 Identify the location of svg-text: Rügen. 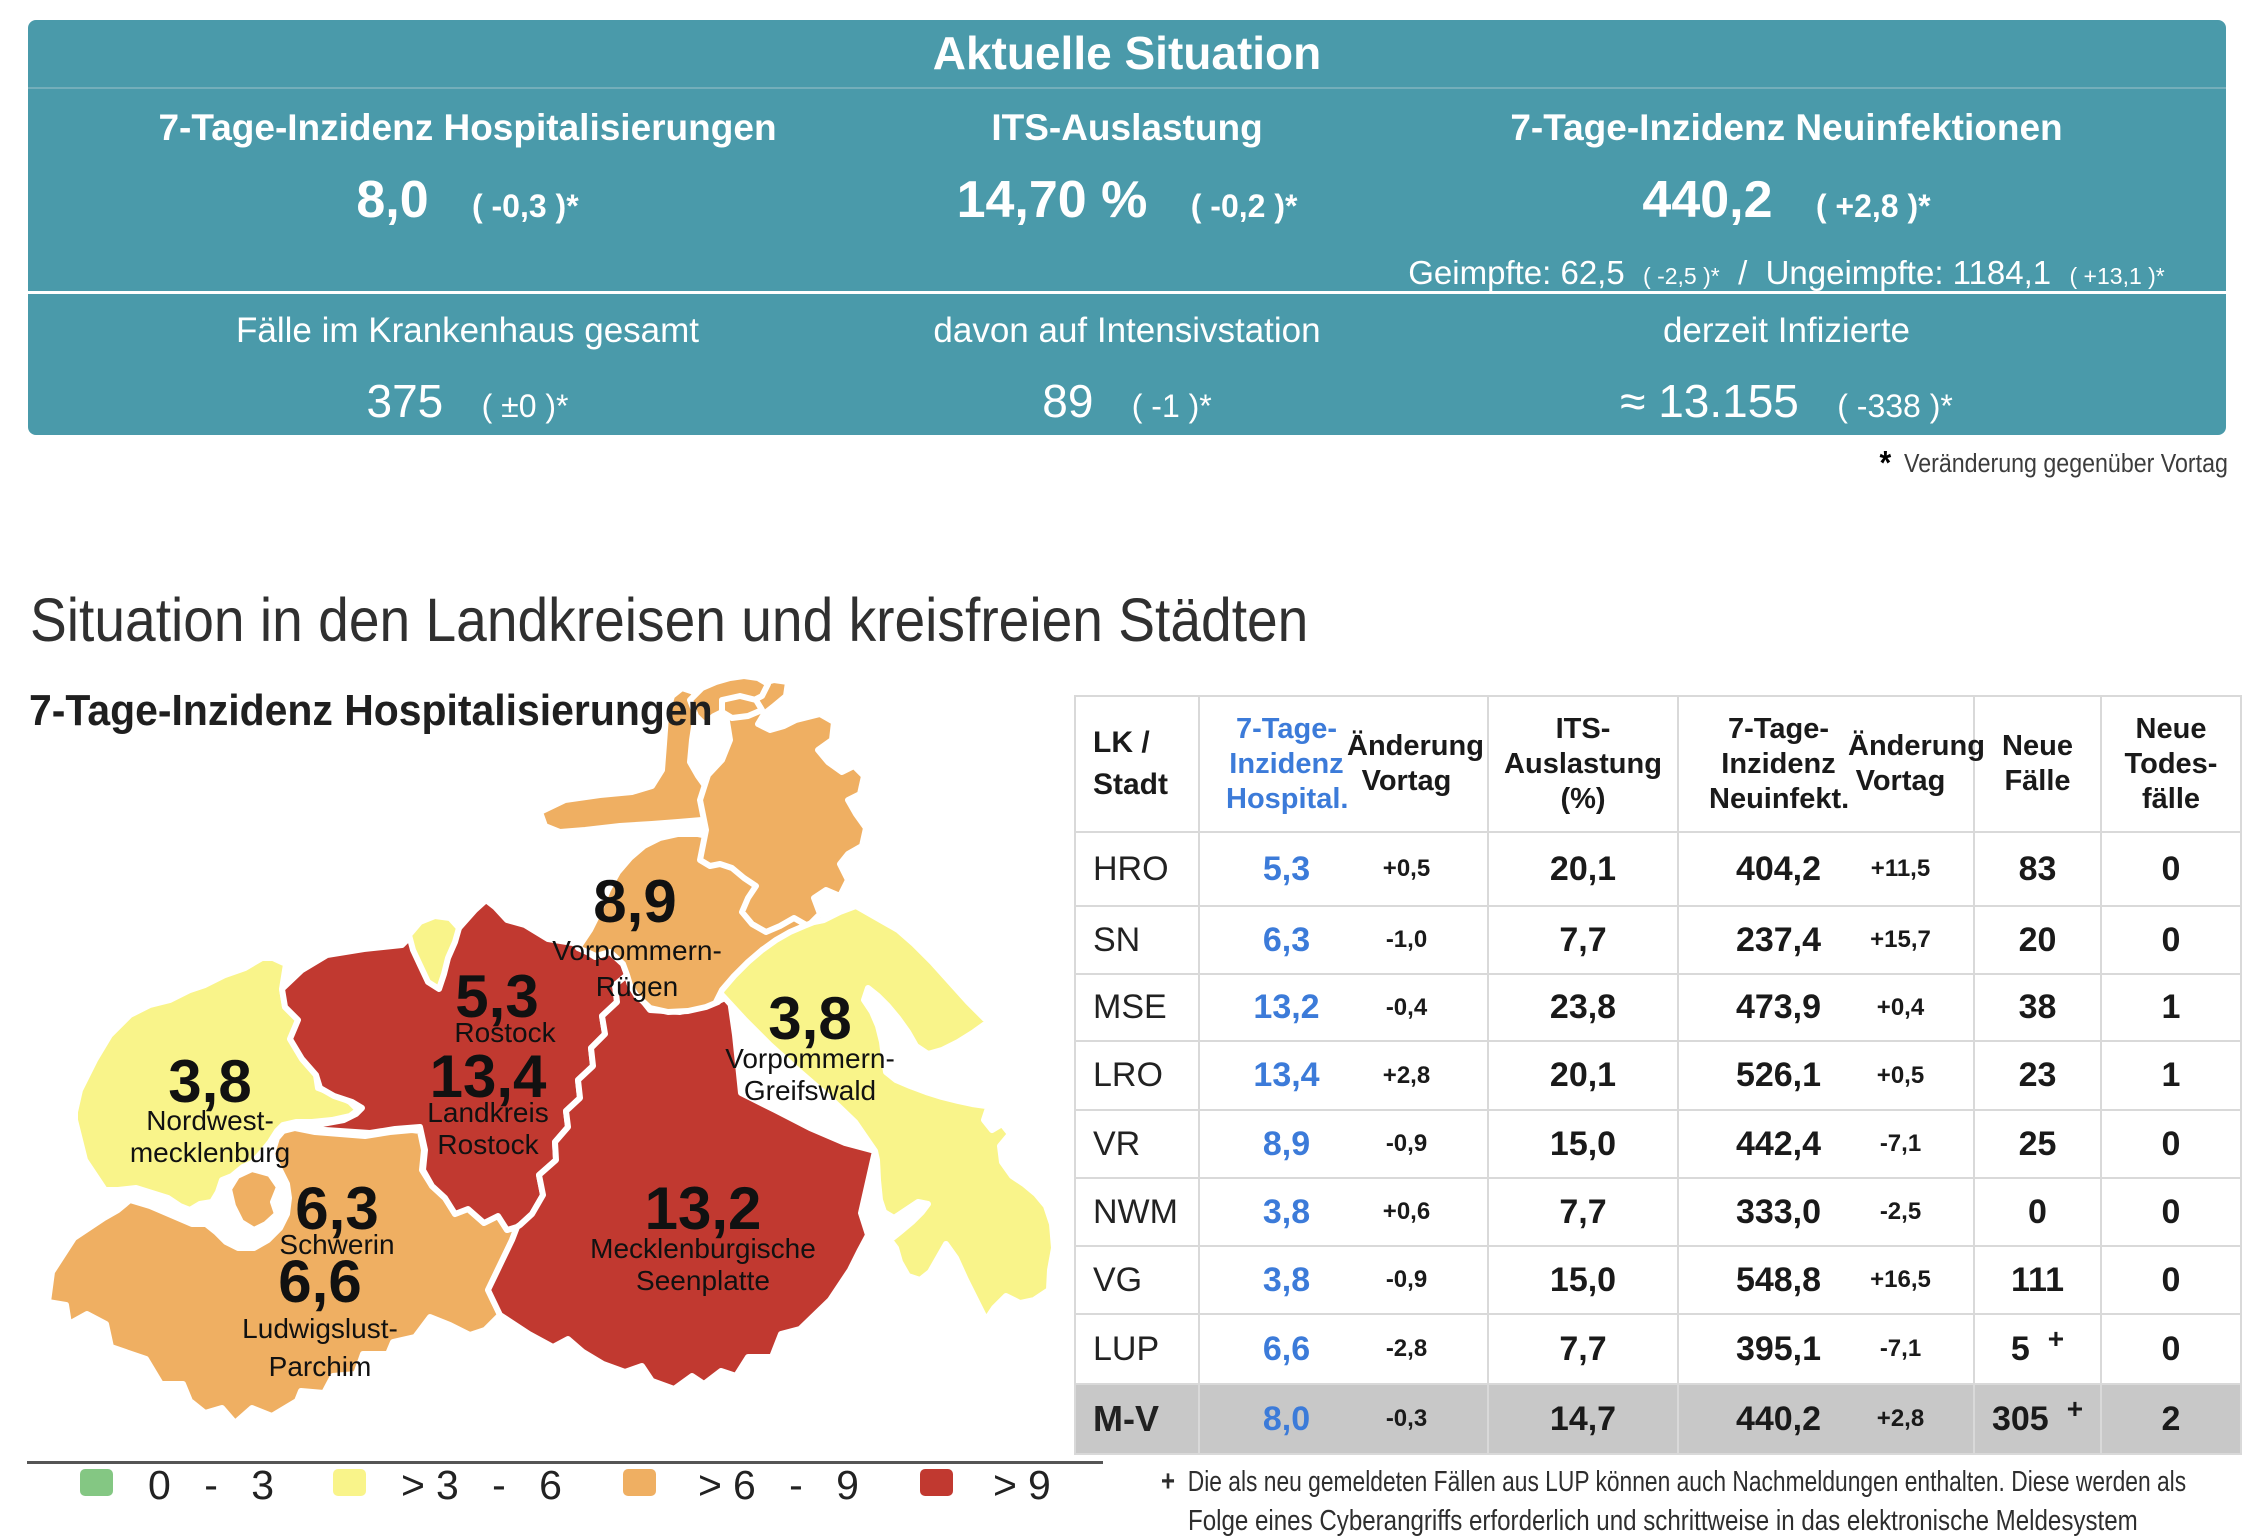
(637, 986).